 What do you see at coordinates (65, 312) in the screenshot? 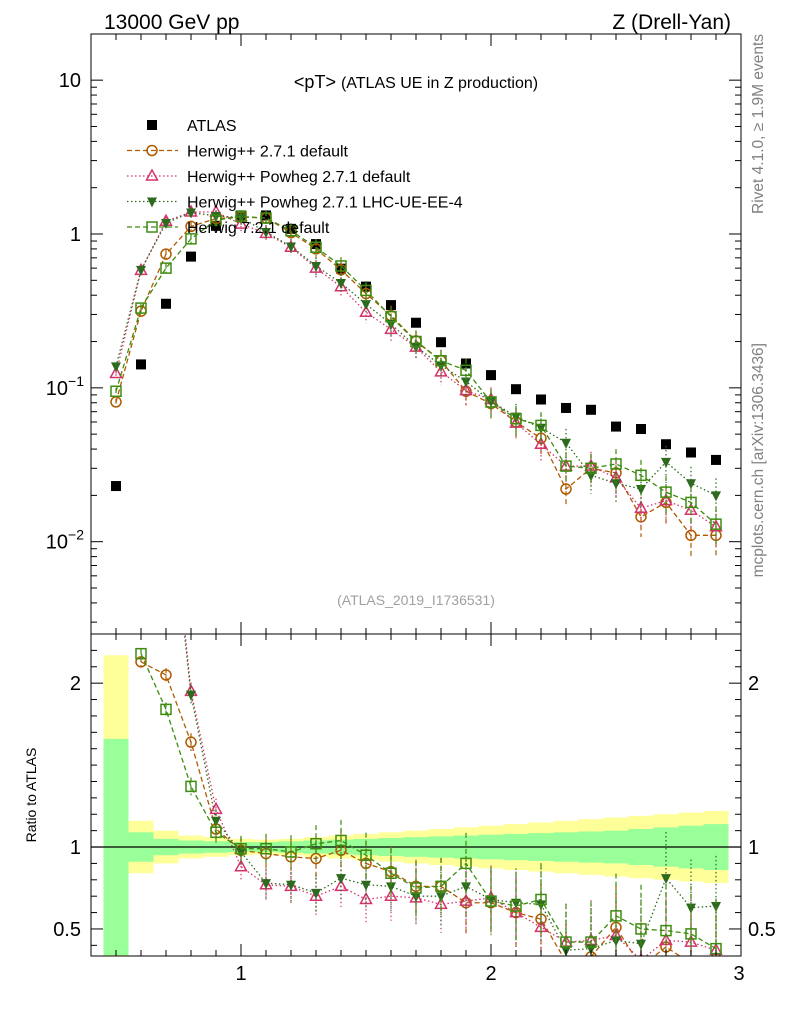
I see `main-y-tick-labels: 10⁻² 10⁻¹ 1 10` at bounding box center [65, 312].